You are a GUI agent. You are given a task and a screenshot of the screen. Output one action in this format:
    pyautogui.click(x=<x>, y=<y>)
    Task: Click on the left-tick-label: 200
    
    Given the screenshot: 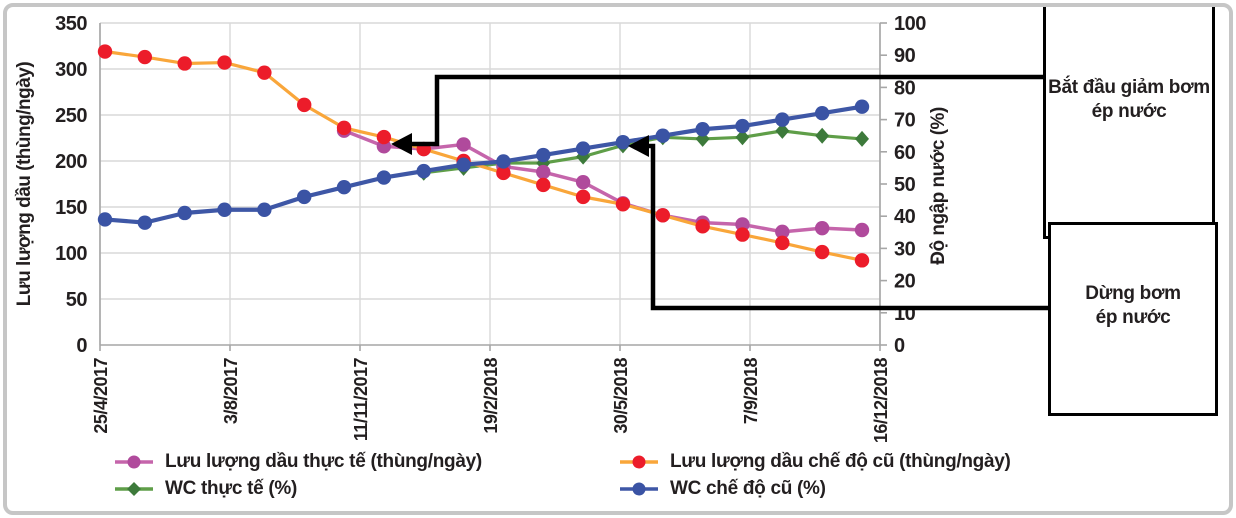 What is the action you would take?
    pyautogui.click(x=71, y=162)
    